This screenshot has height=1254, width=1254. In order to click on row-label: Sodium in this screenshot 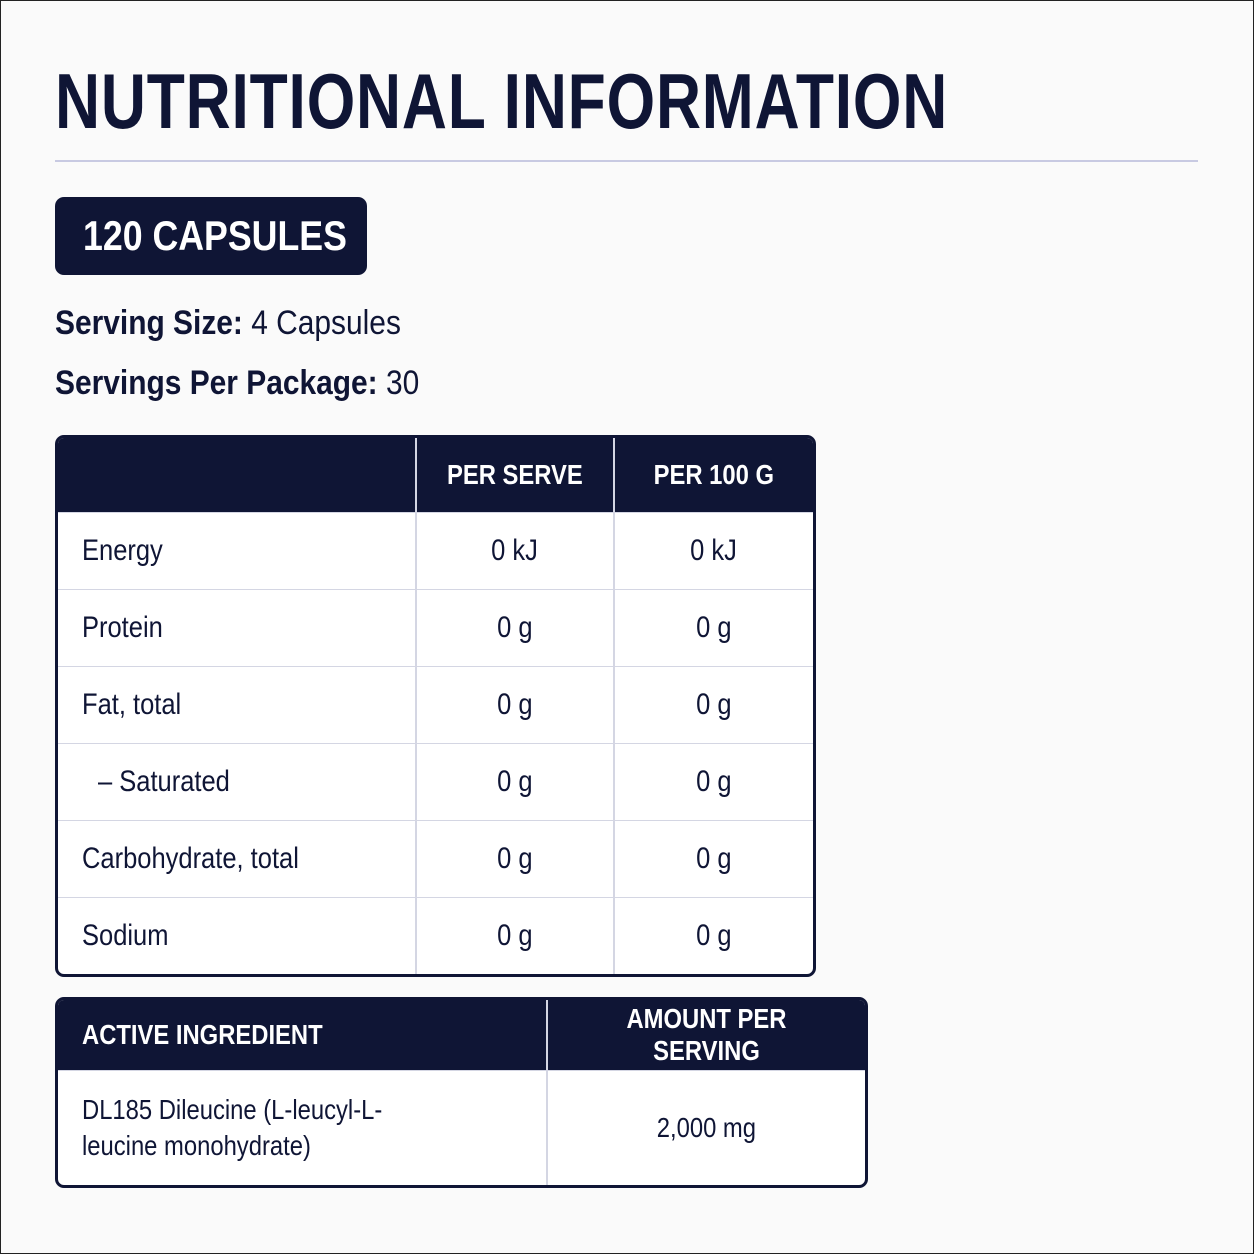, I will do `click(236, 935)`.